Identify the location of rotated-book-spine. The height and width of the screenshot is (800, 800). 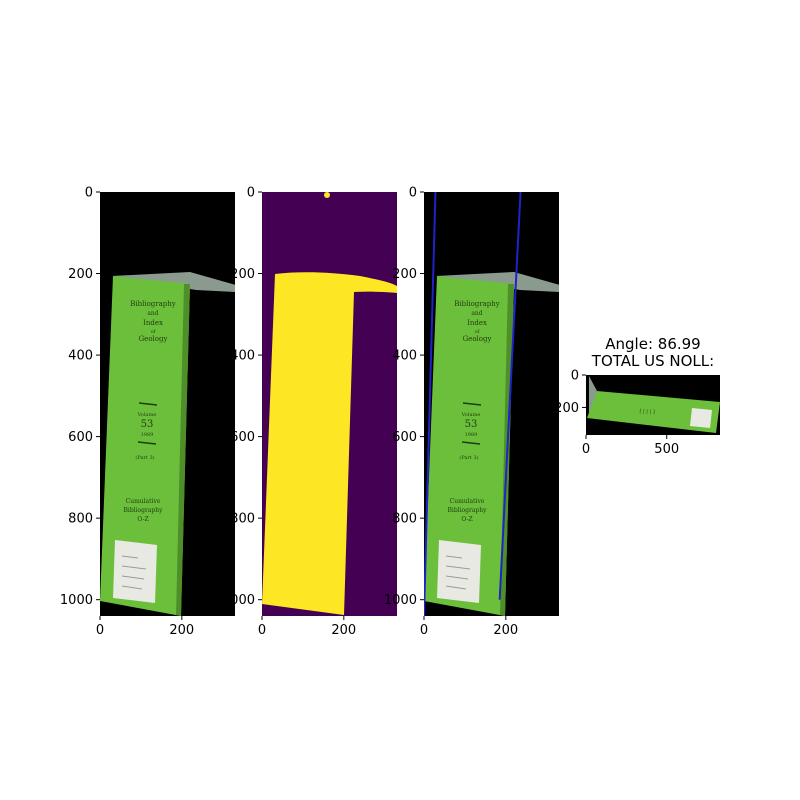
(653, 412).